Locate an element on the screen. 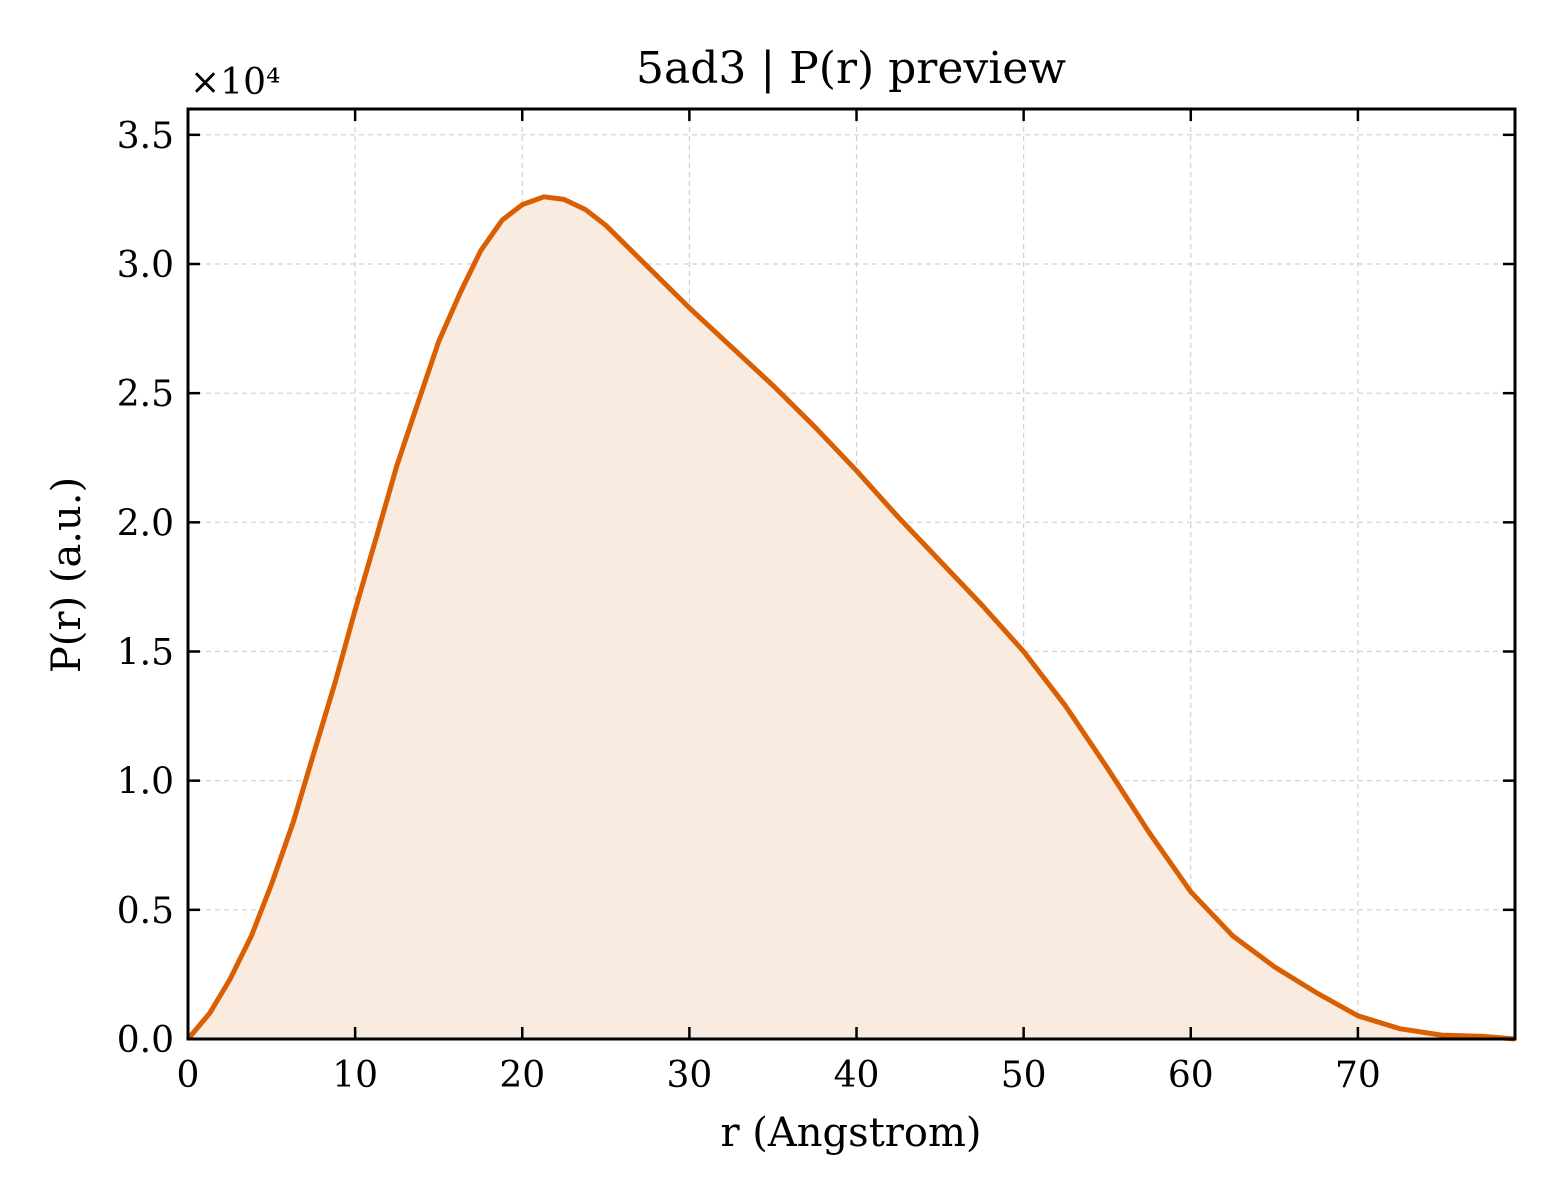 The width and height of the screenshot is (1560, 1204). x-tick-label-5: 50 is located at coordinates (1024, 1075).